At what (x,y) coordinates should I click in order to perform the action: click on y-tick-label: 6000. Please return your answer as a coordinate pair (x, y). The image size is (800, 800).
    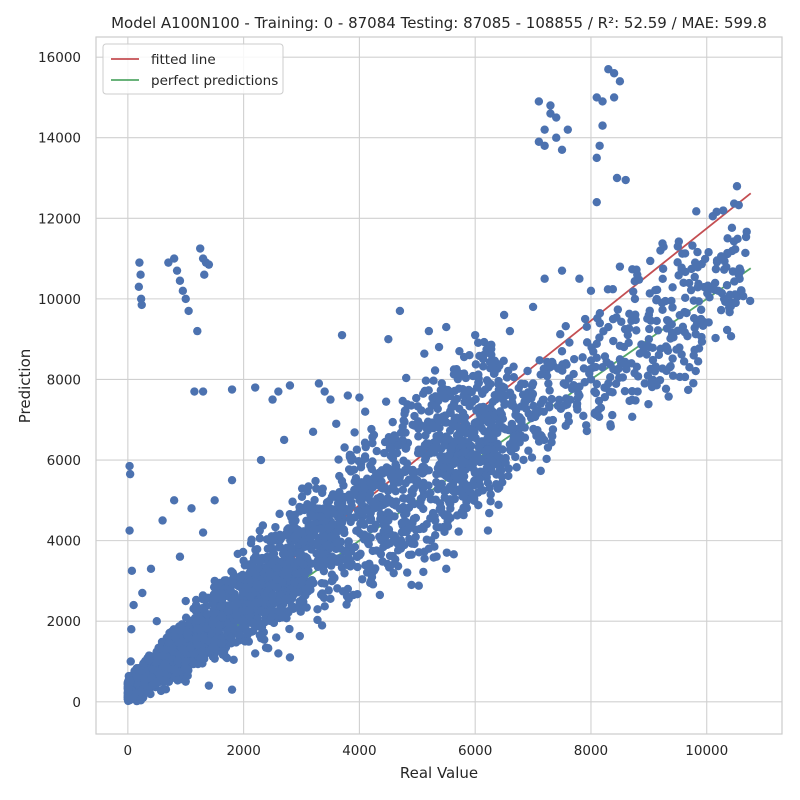
    Looking at the image, I should click on (64, 461).